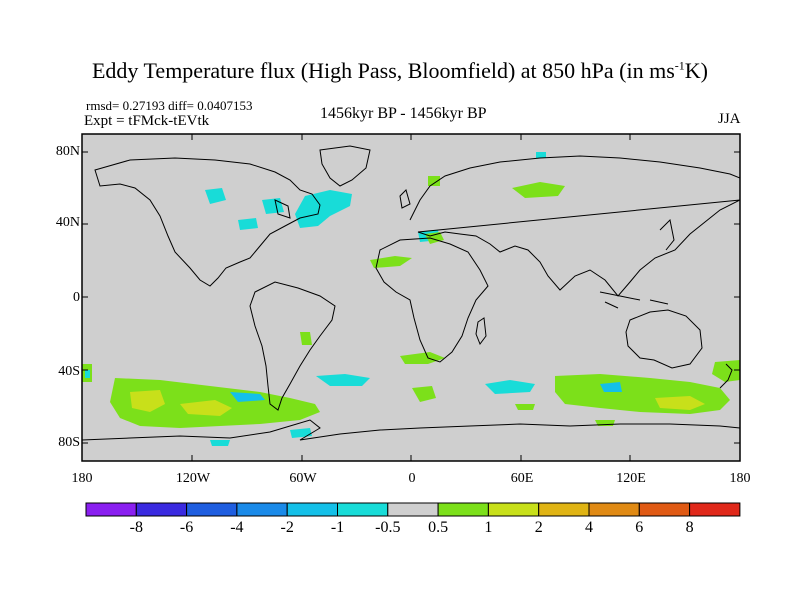 This screenshot has width=800, height=600. What do you see at coordinates (337, 527) in the screenshot?
I see `colorbar-label: -1` at bounding box center [337, 527].